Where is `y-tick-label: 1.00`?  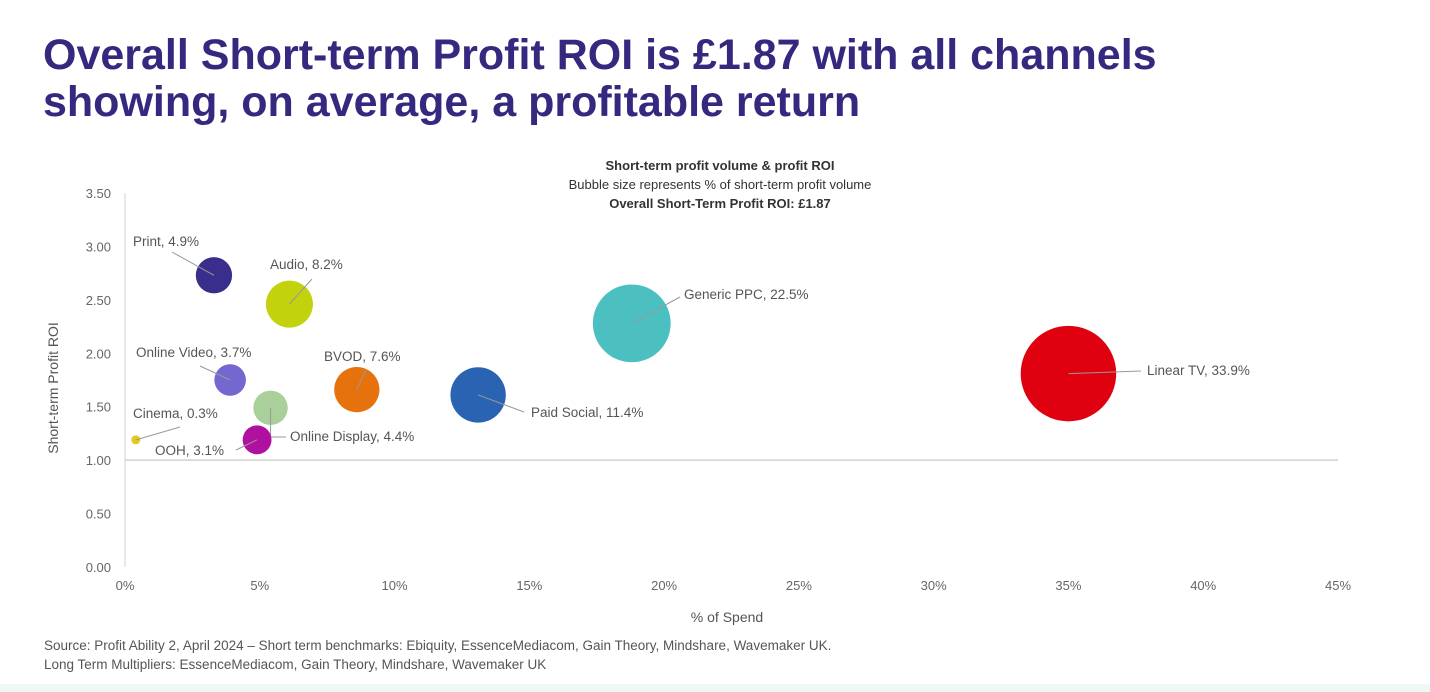 y-tick-label: 1.00 is located at coordinates (98, 460).